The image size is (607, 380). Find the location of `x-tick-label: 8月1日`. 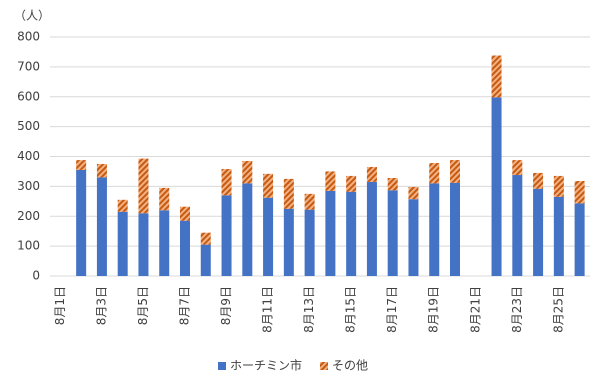

x-tick-label: 8月1日 is located at coordinates (60, 305).